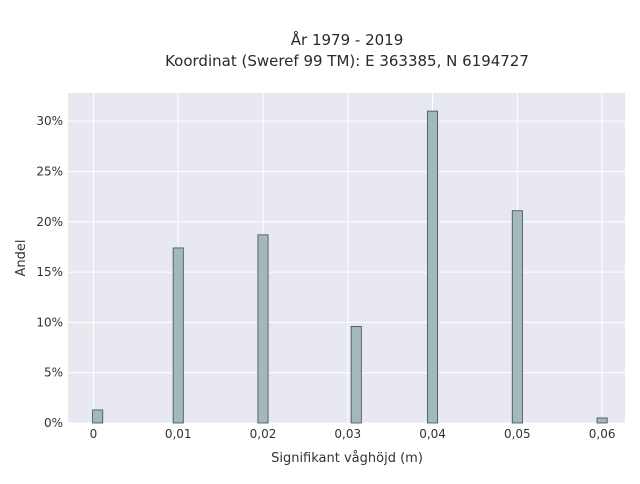 The width and height of the screenshot is (640, 484). What do you see at coordinates (263, 434) in the screenshot?
I see `x-tick-label: 0,02` at bounding box center [263, 434].